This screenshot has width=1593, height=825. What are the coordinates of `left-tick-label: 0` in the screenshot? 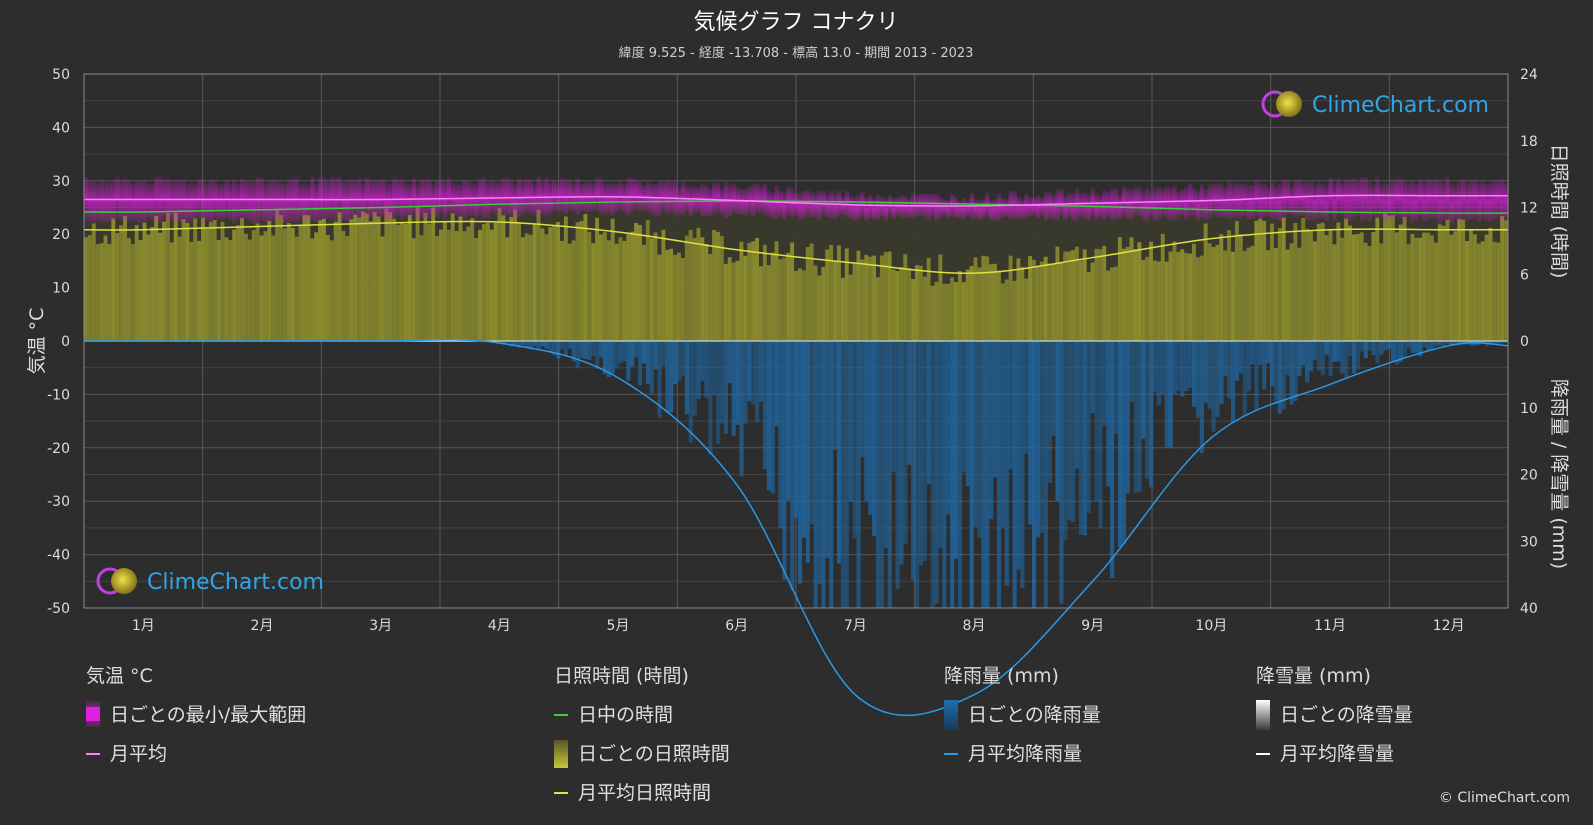 It's located at (65, 342).